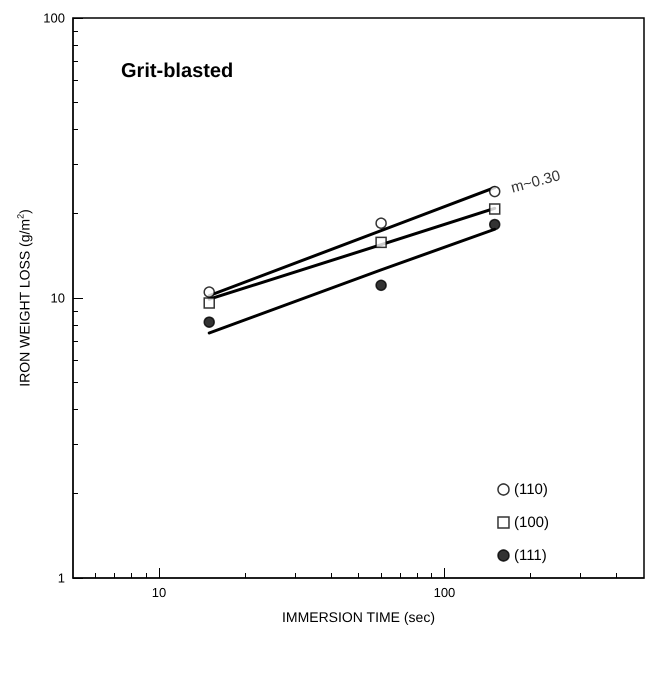 The image size is (672, 675). What do you see at coordinates (532, 522) in the screenshot?
I see `legend-label: (100)` at bounding box center [532, 522].